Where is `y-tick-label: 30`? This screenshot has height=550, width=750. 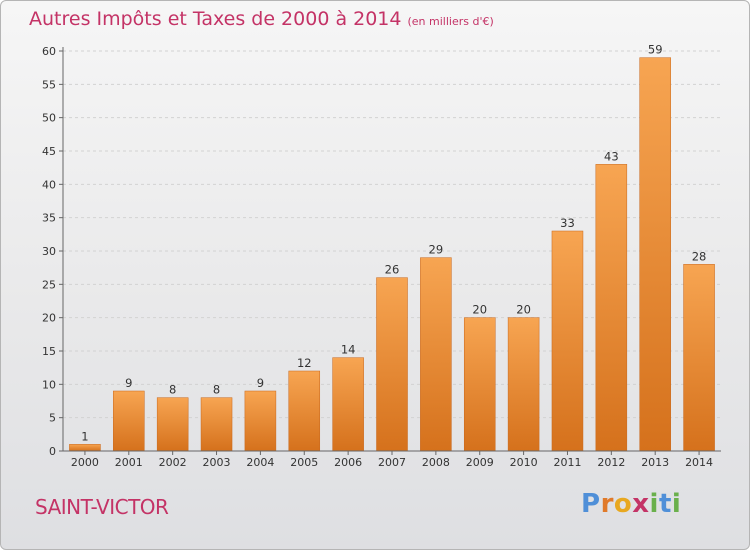 y-tick-label: 30 is located at coordinates (49, 251).